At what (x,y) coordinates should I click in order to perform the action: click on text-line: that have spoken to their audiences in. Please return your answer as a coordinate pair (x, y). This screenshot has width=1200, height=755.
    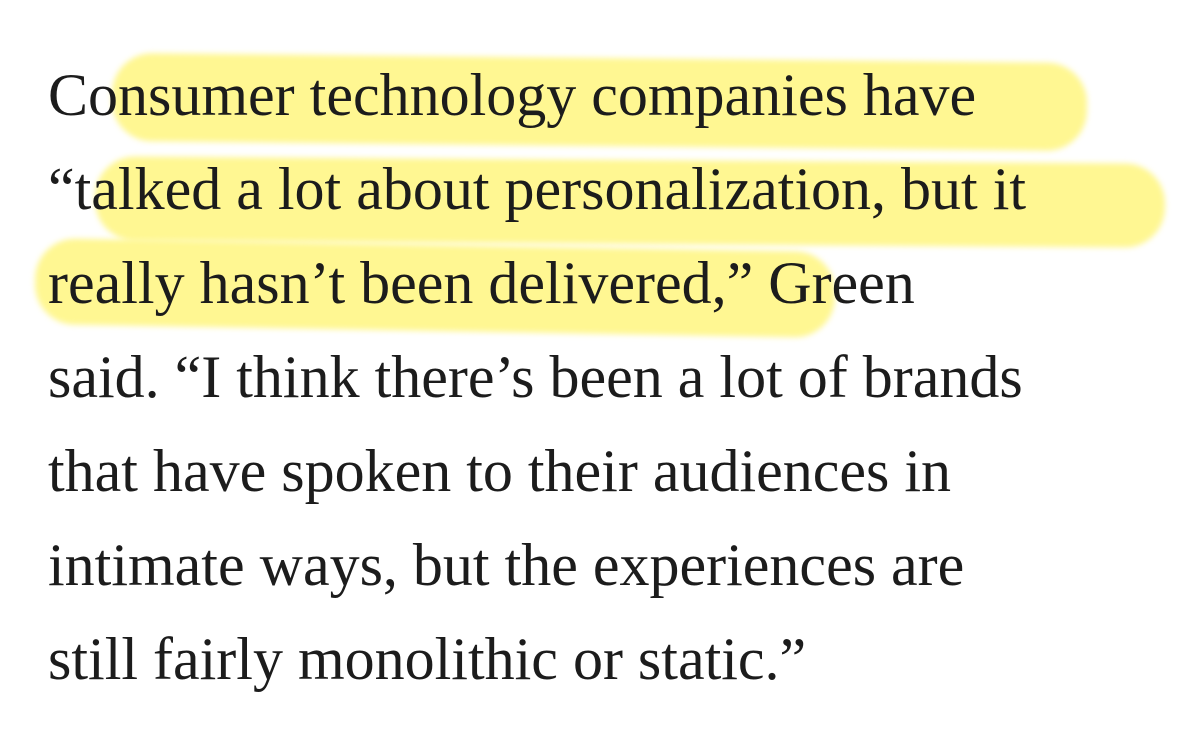
    Looking at the image, I should click on (500, 471).